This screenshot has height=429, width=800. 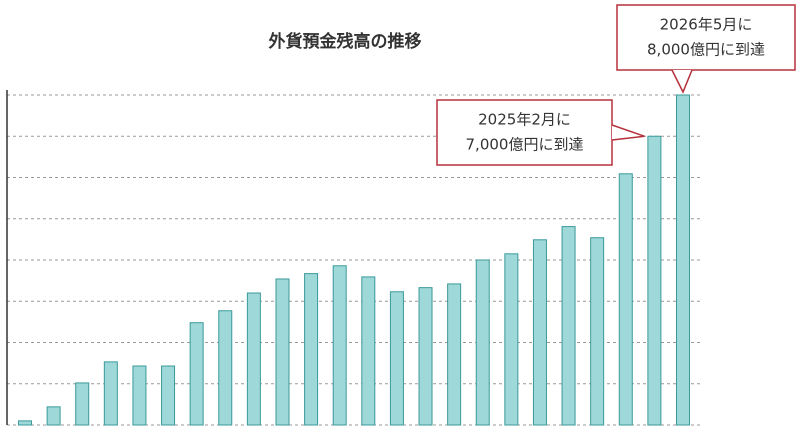 What do you see at coordinates (706, 50) in the screenshot?
I see `annotation-text: 8,000億円に到達` at bounding box center [706, 50].